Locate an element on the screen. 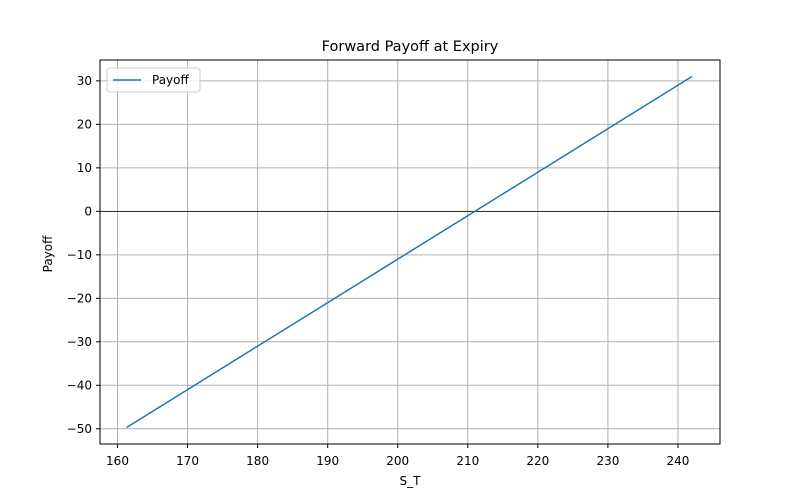  x-tick-label: 230 is located at coordinates (607, 461).